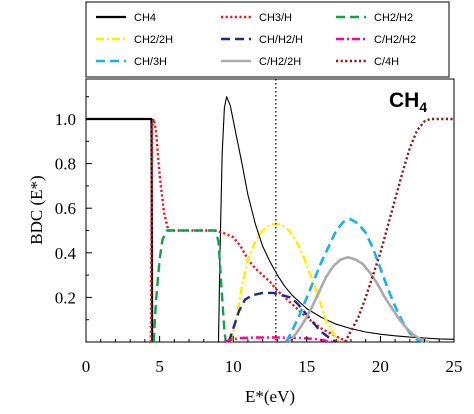 This screenshot has width=474, height=414. What do you see at coordinates (280, 62) in the screenshot?
I see `legend-label-c-h2-2h: C/H2/2H` at bounding box center [280, 62].